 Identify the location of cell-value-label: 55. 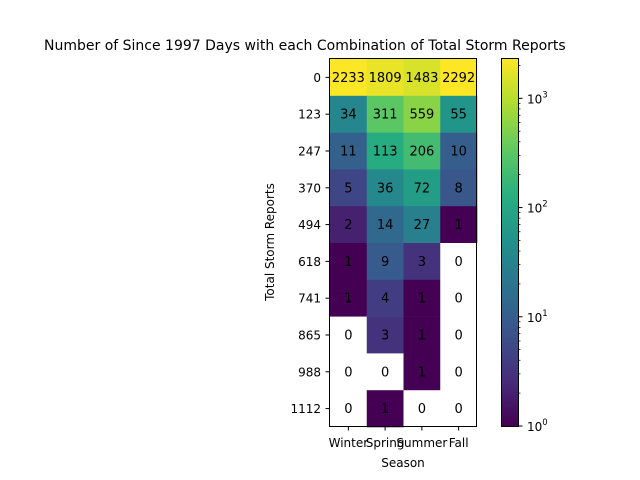
(458, 115).